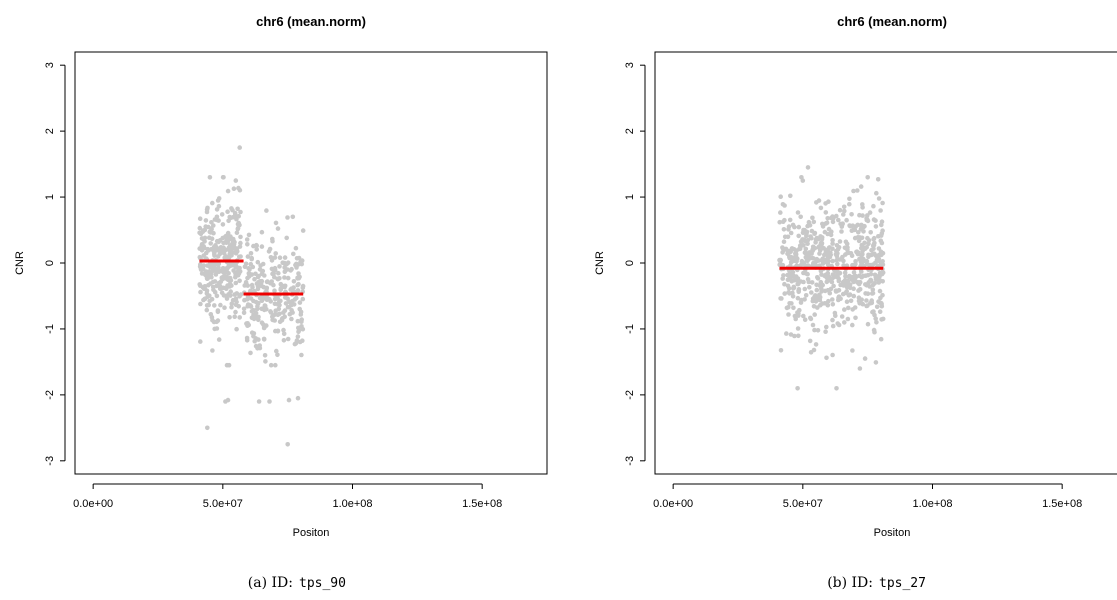 This screenshot has width=1117, height=600. Describe the element at coordinates (850, 583) in the screenshot. I see `caption-label: (b) ID:` at that location.